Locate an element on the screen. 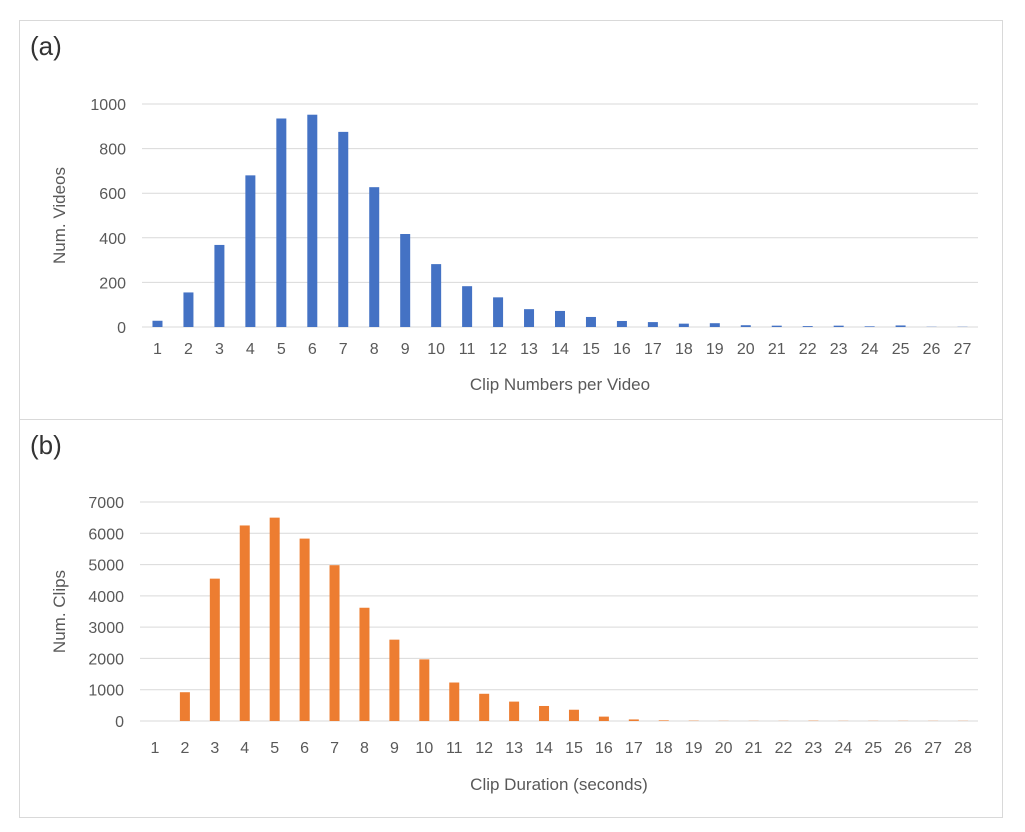 The width and height of the screenshot is (1025, 832). x-tick-label-b-11: 12 is located at coordinates (484, 748).